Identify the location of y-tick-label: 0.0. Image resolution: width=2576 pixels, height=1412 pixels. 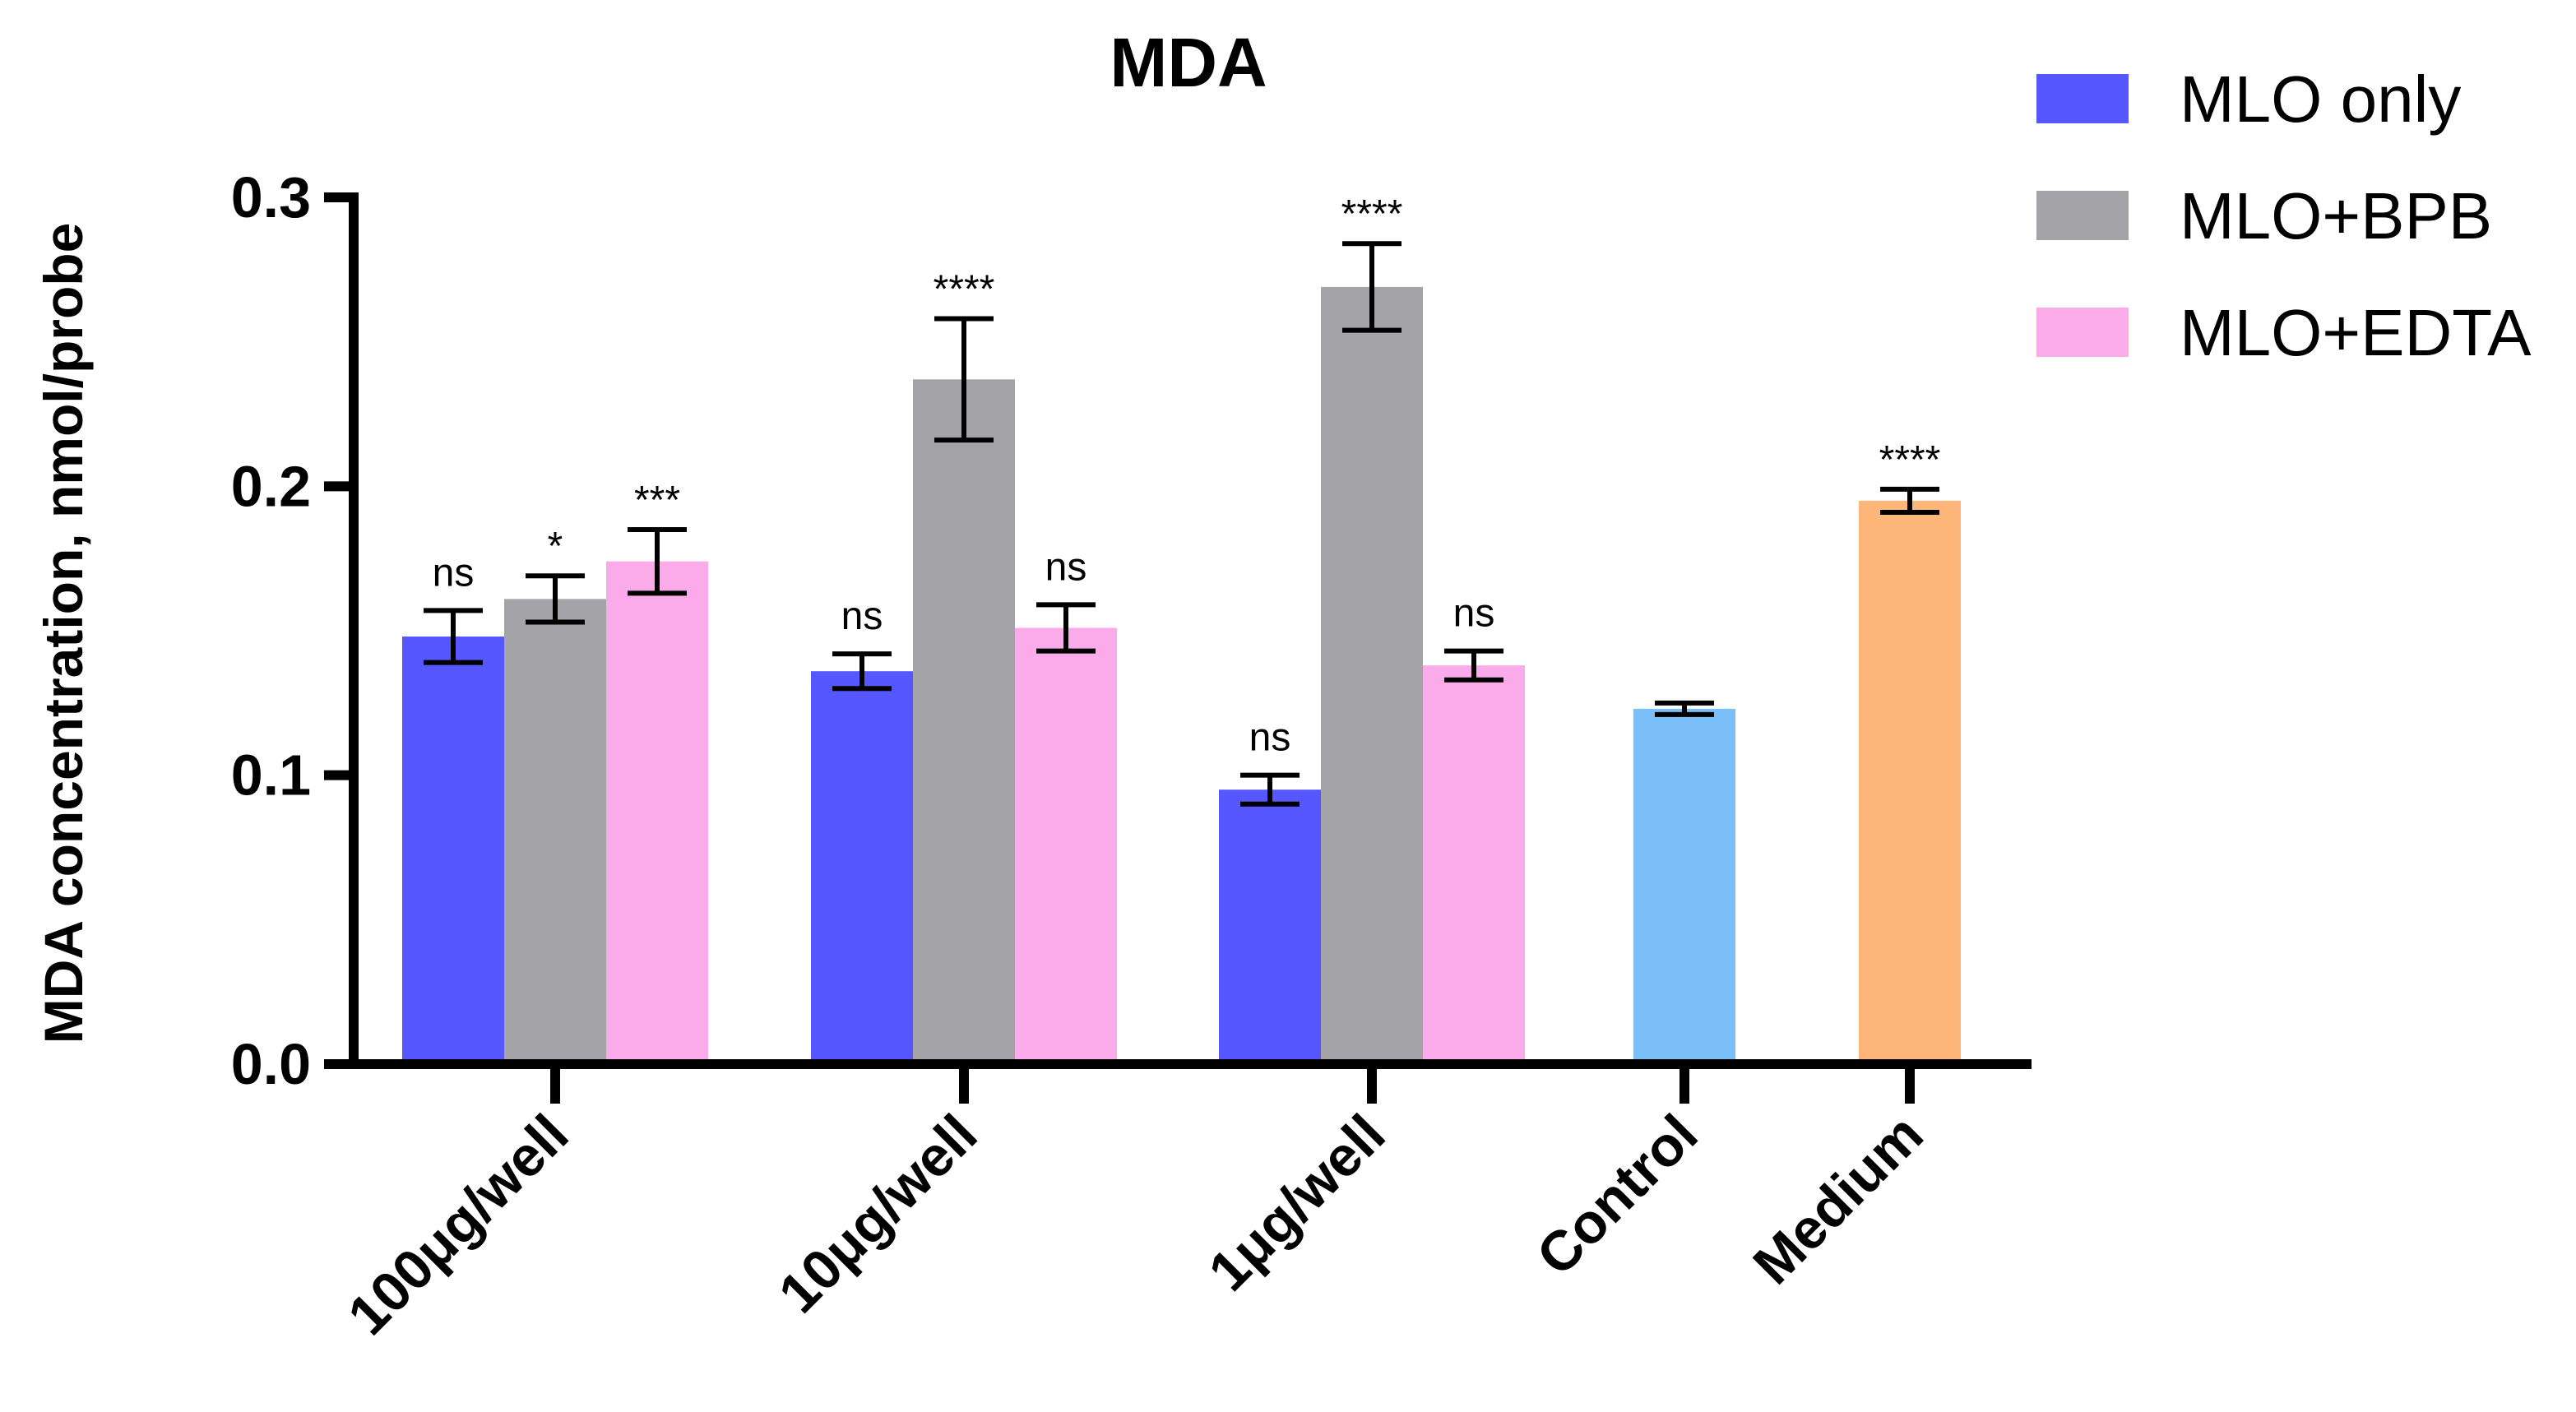
(271, 1064).